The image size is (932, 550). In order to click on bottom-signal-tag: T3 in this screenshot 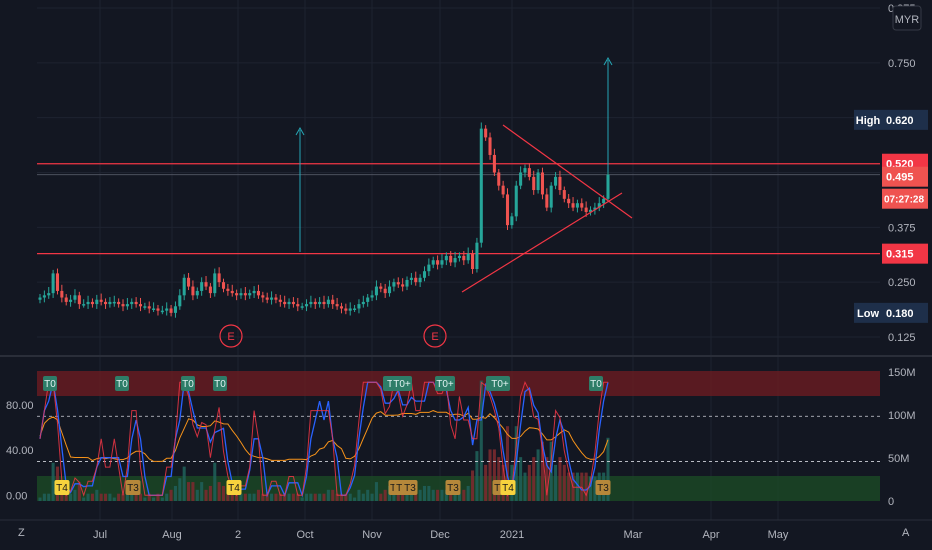, I will do `click(133, 487)`.